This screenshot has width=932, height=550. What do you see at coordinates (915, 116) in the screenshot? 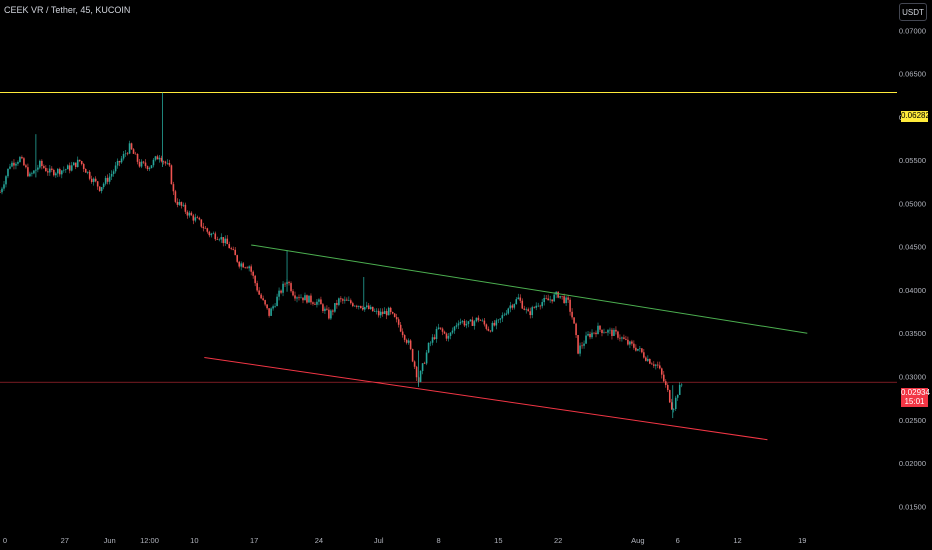
I see `level-price-badge: 0.06282` at bounding box center [915, 116].